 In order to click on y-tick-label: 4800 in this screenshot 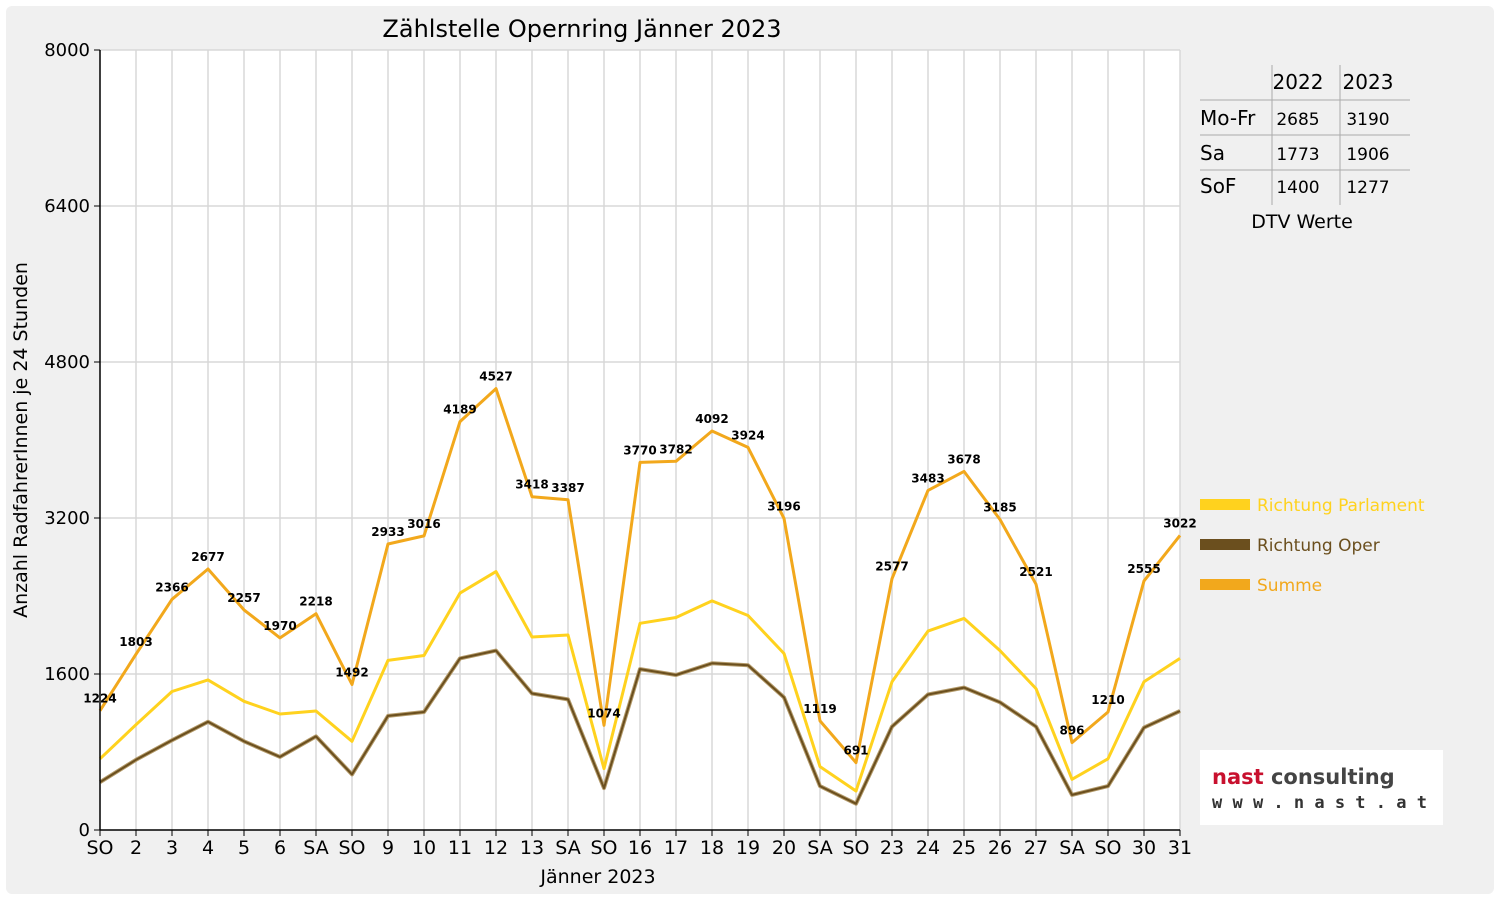, I will do `click(67, 362)`.